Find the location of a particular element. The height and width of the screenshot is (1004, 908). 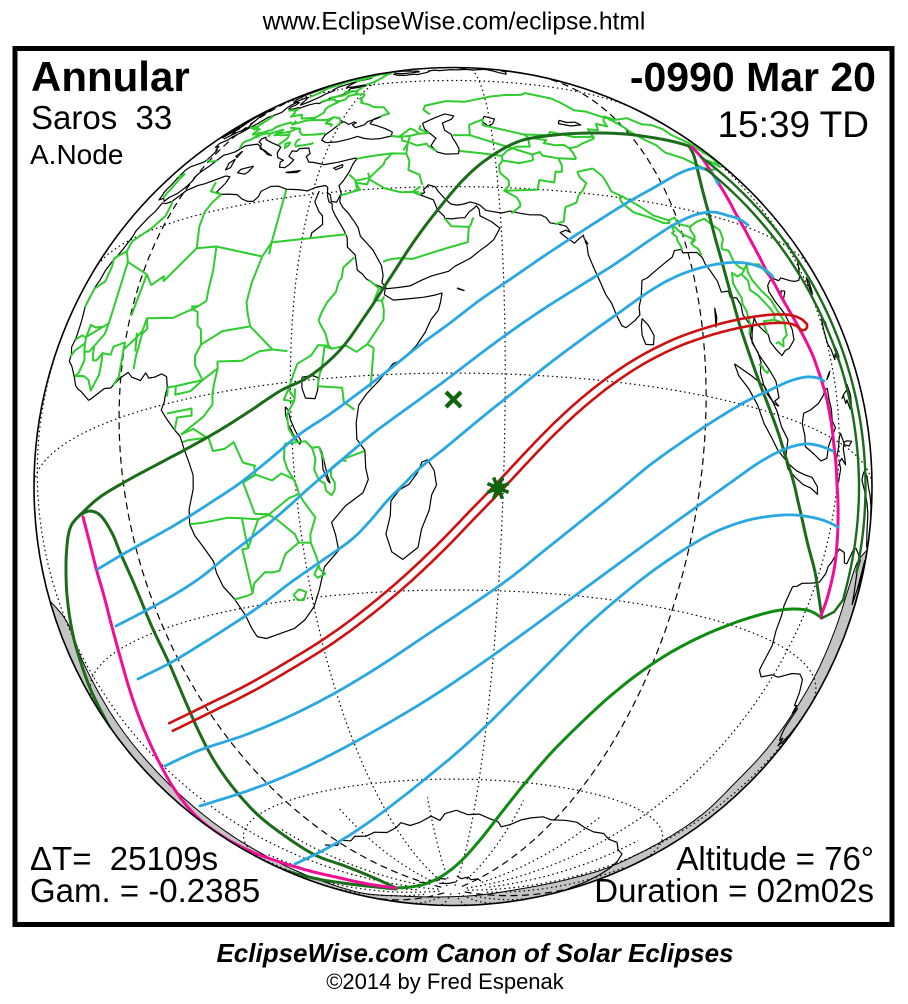

svg-text: ΔT= 25109s is located at coordinates (124, 858).